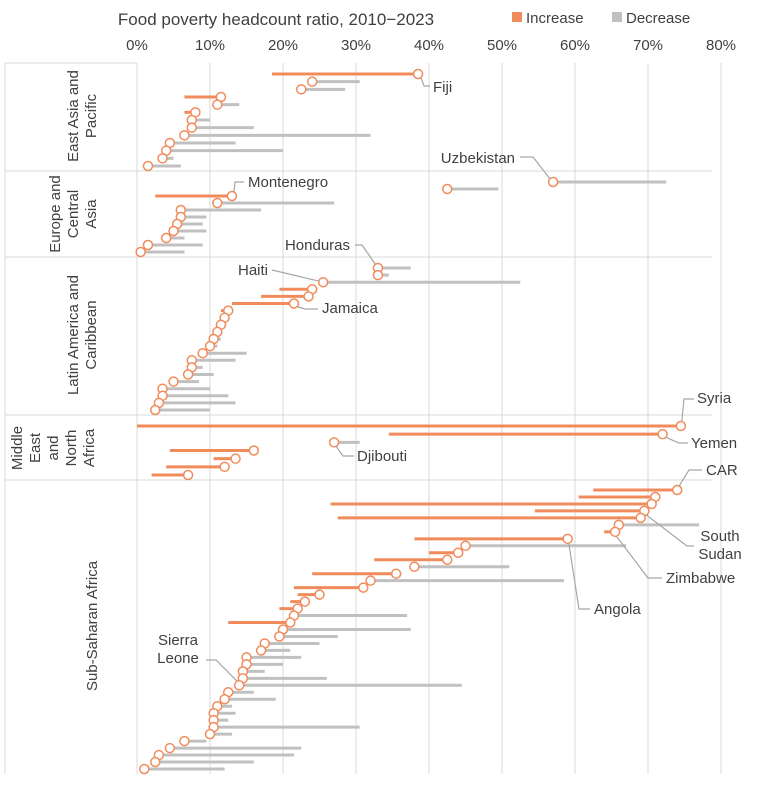 The width and height of the screenshot is (758, 786). What do you see at coordinates (222, 670) in the screenshot?
I see `leader-sierra-leone` at bounding box center [222, 670].